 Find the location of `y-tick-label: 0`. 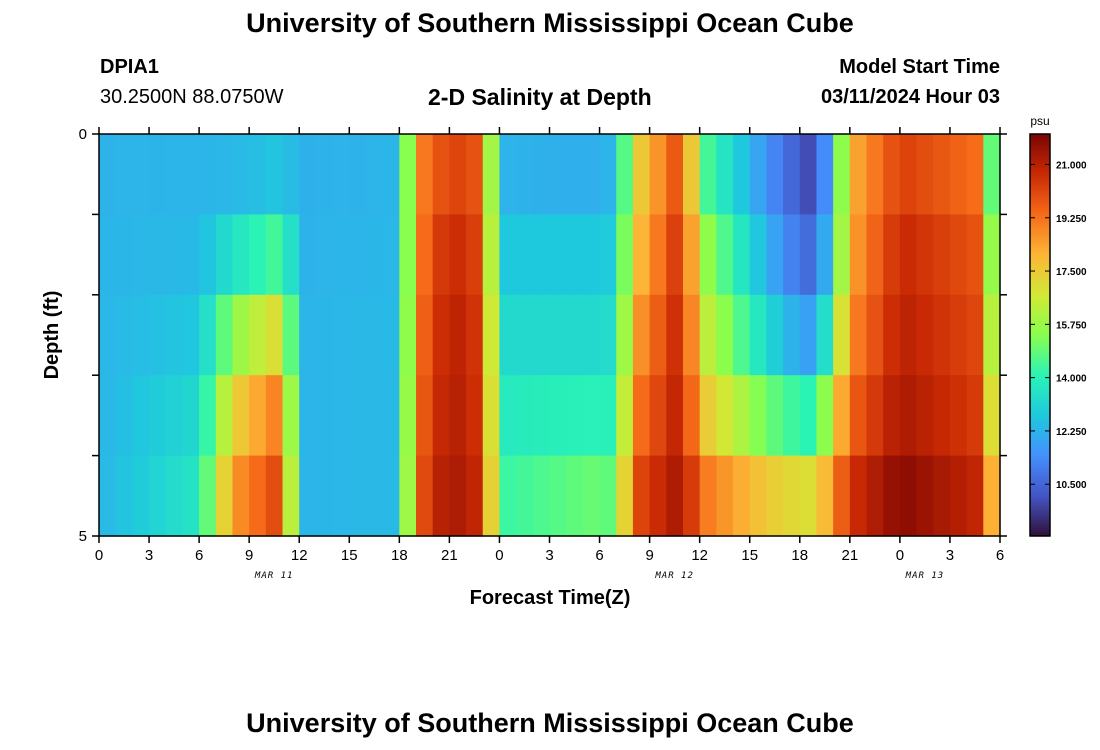

y-tick-label: 0 is located at coordinates (83, 134).